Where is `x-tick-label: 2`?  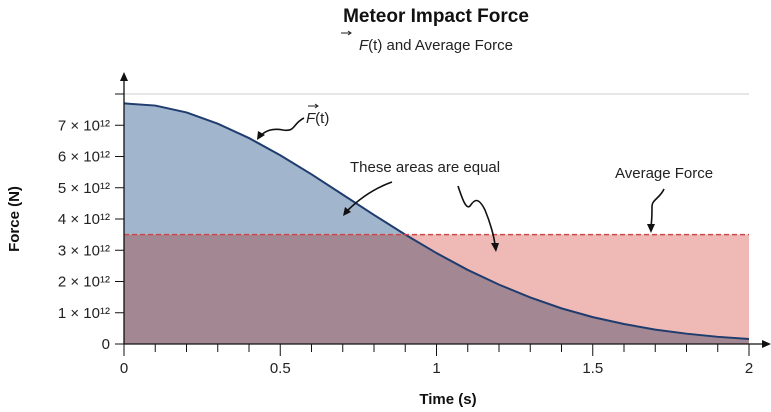
x-tick-label: 2 is located at coordinates (749, 368).